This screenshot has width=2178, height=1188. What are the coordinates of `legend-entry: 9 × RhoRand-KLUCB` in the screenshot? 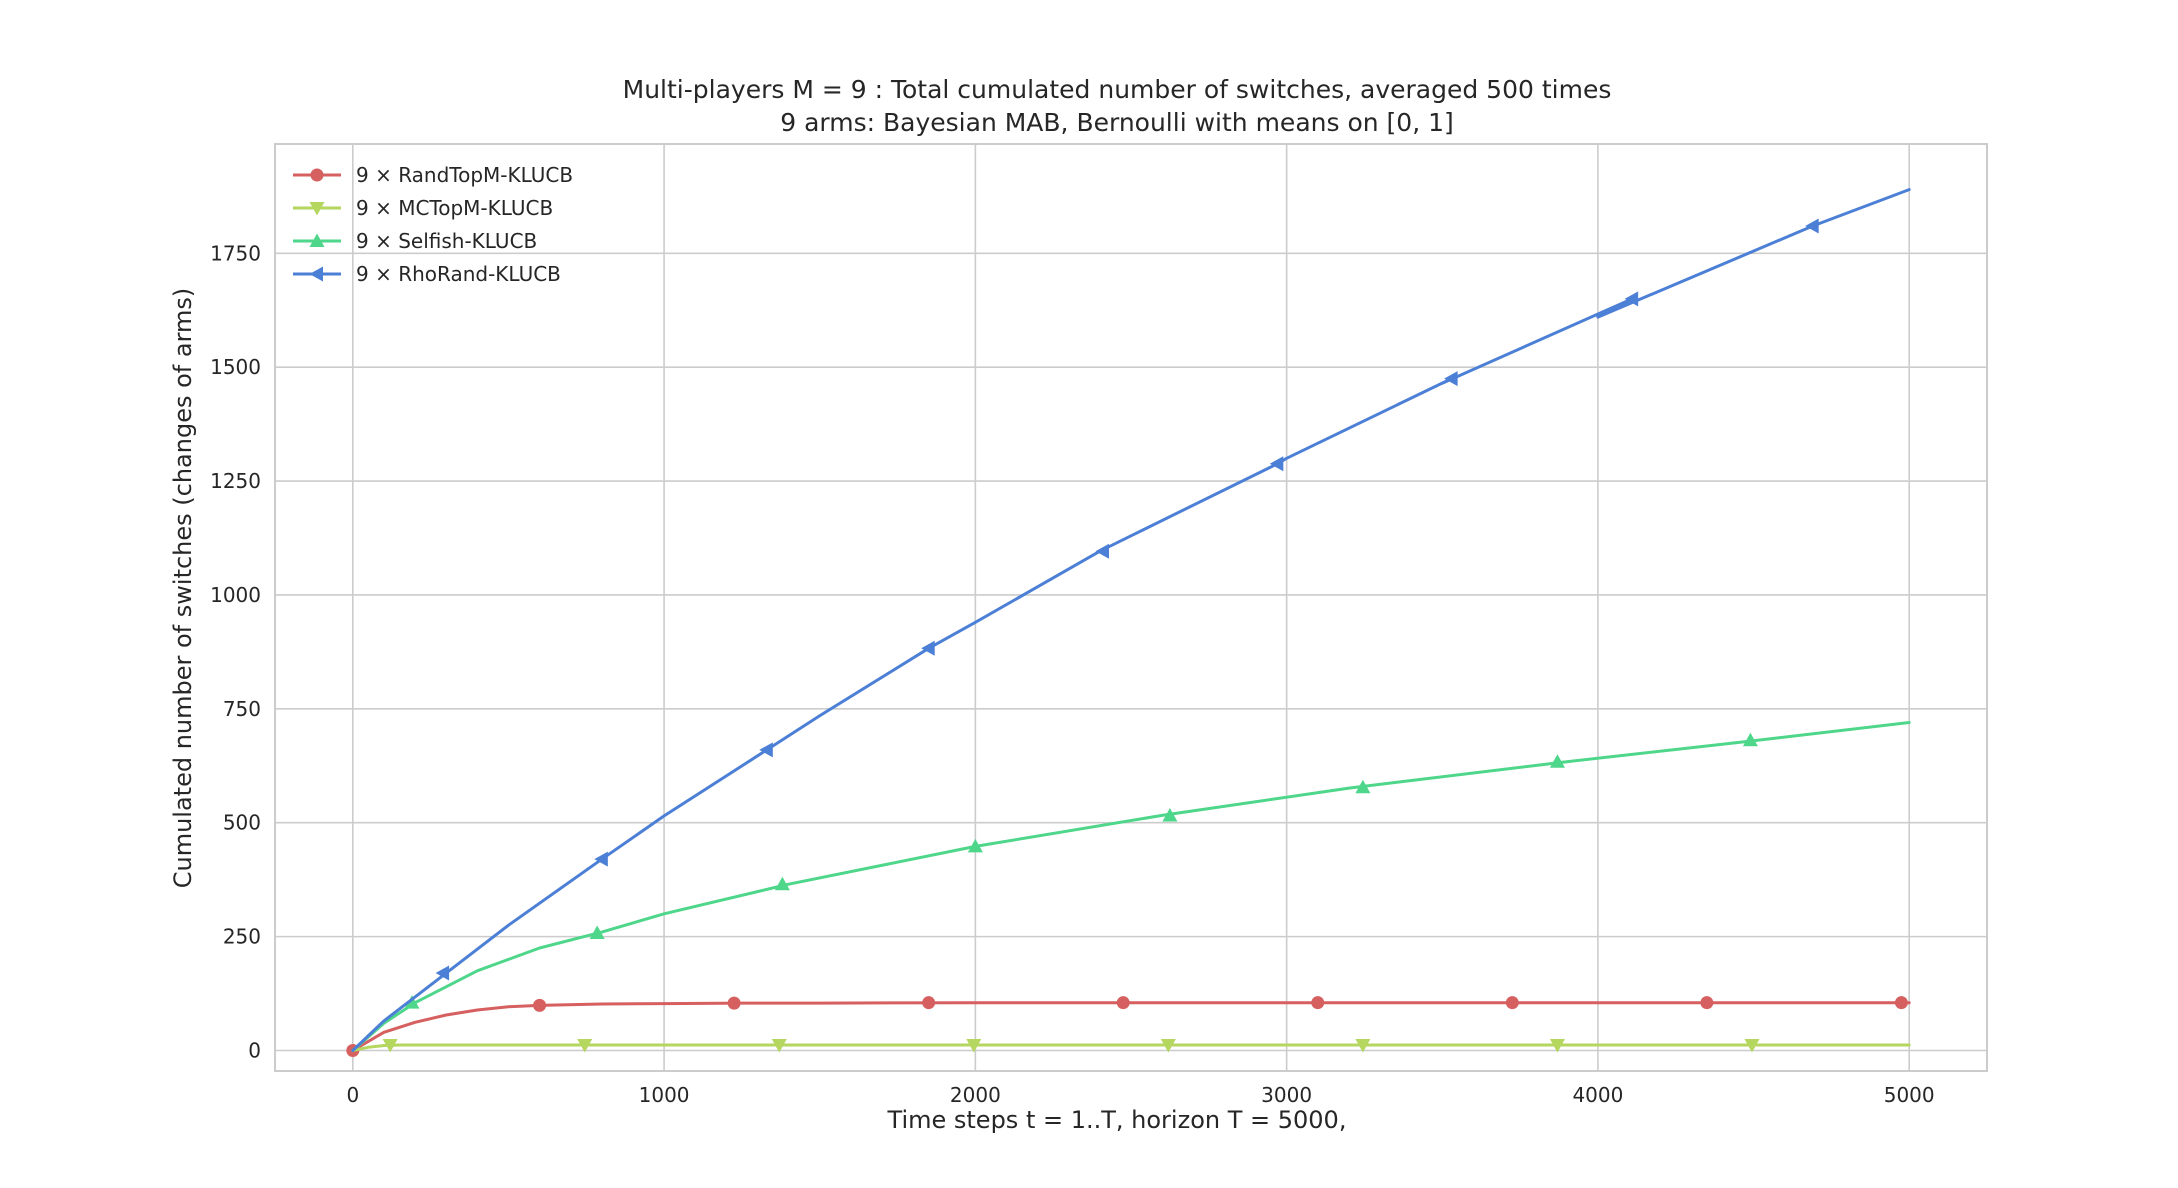 It's located at (427, 274).